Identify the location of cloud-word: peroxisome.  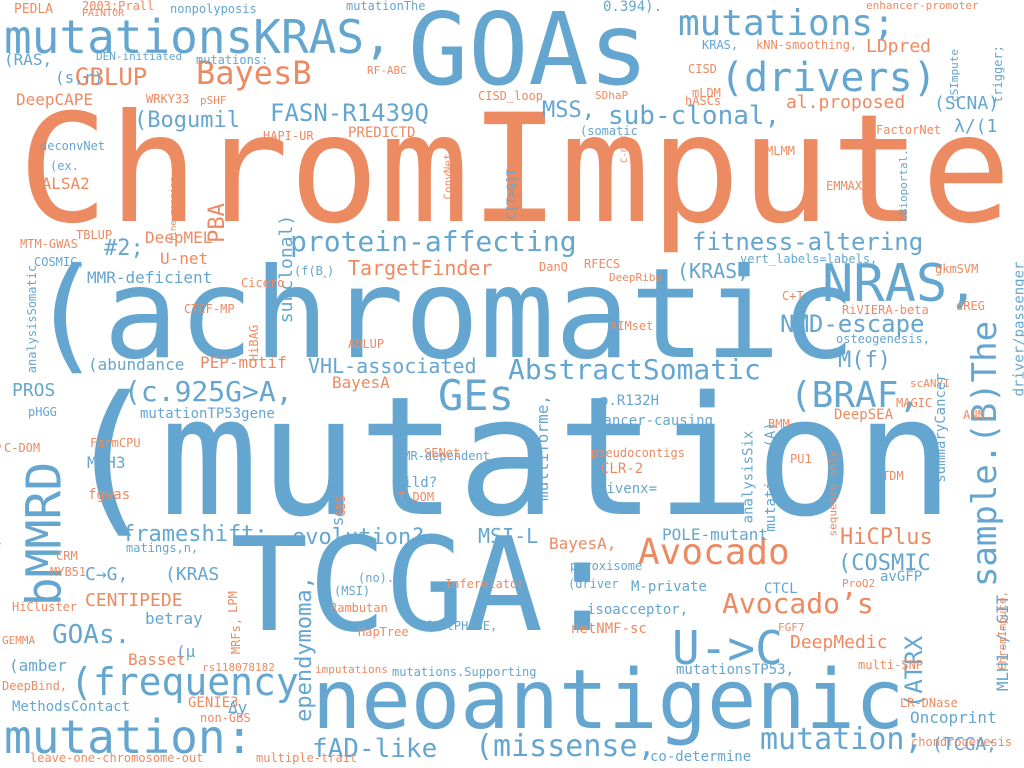
(606, 566).